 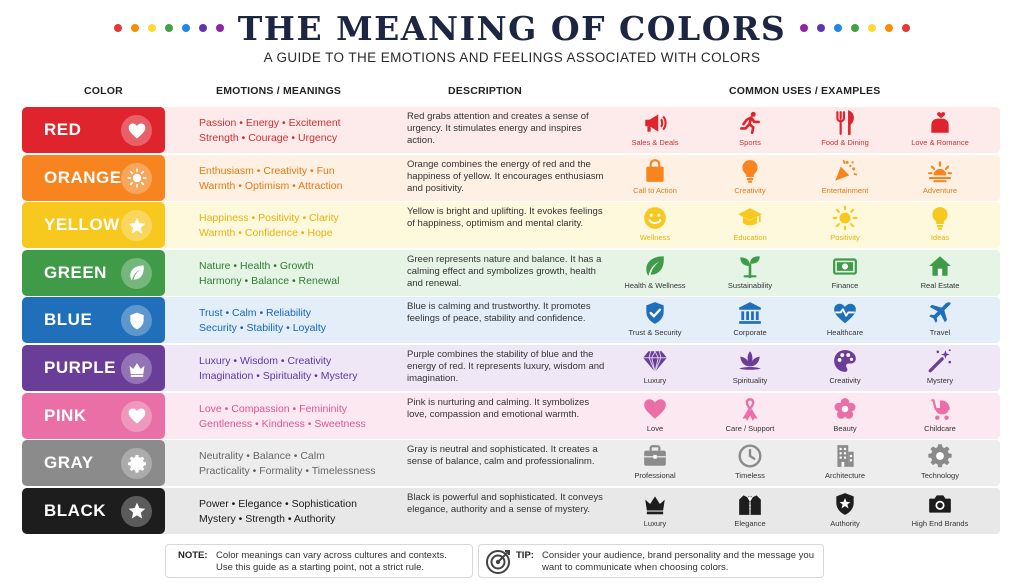 I want to click on use-label: Wellness, so click(x=655, y=238).